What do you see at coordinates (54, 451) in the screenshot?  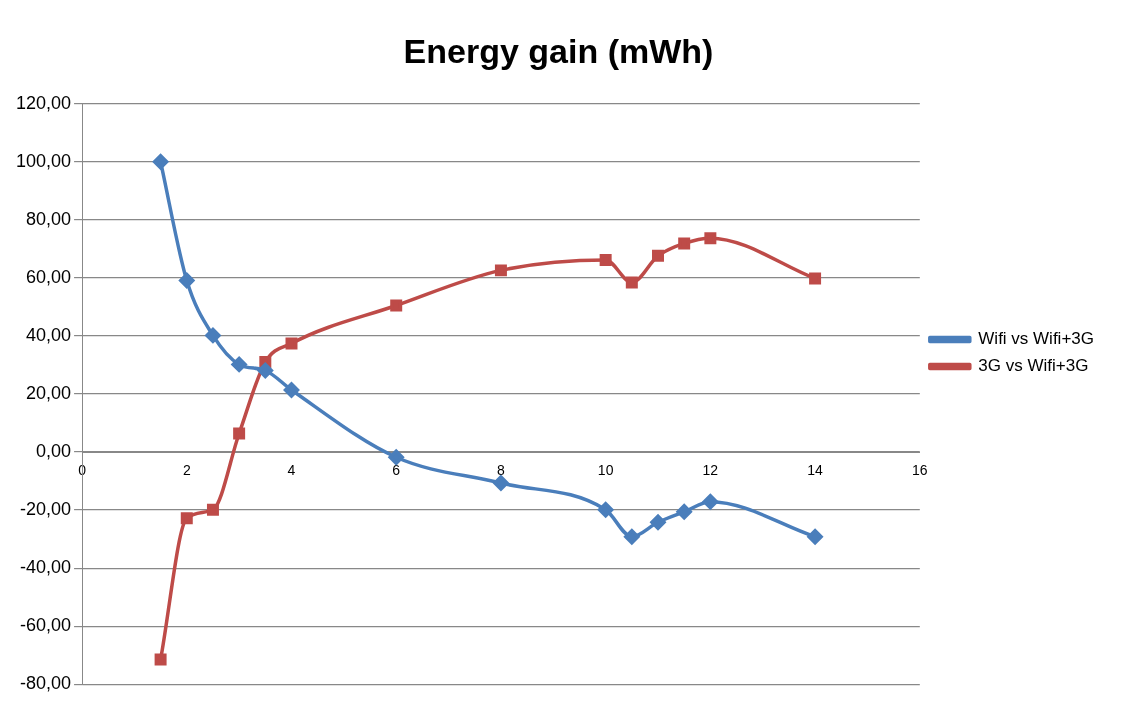 I see `y-tick-label: 0,00` at bounding box center [54, 451].